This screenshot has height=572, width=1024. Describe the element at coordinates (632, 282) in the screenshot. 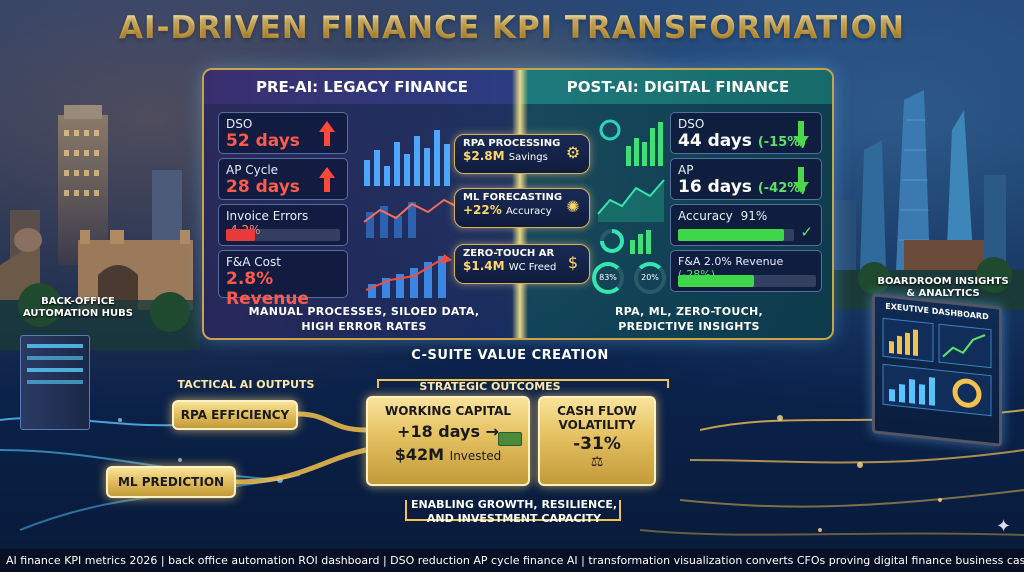

I see `gauge-row: 83% 20%` at that location.